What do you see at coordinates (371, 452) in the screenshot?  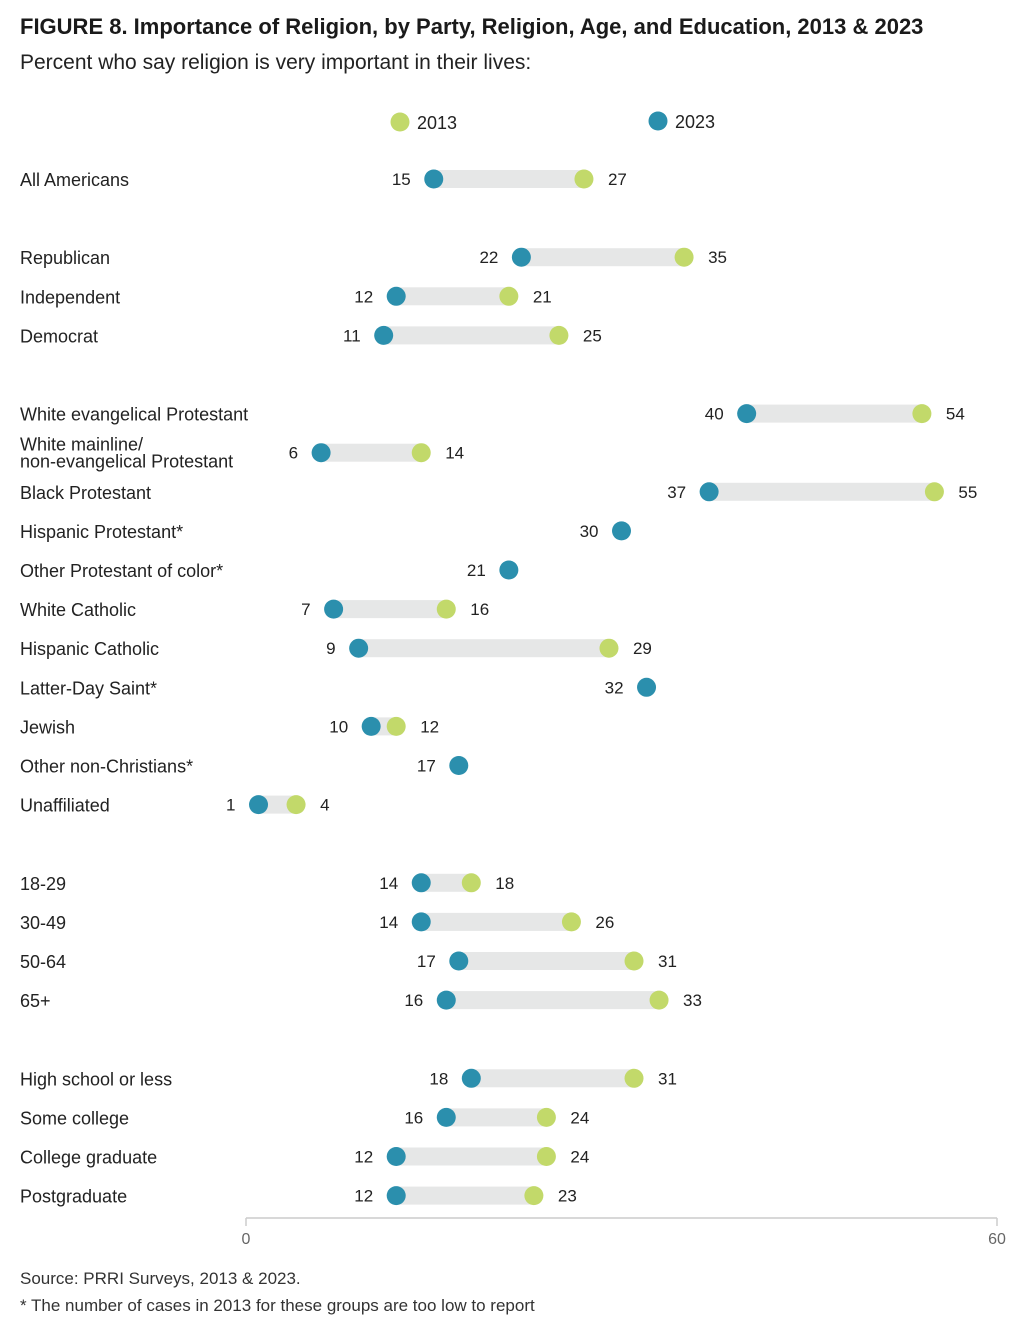 I see `range-bar-white-mainline-non-evangelical-protestant` at bounding box center [371, 452].